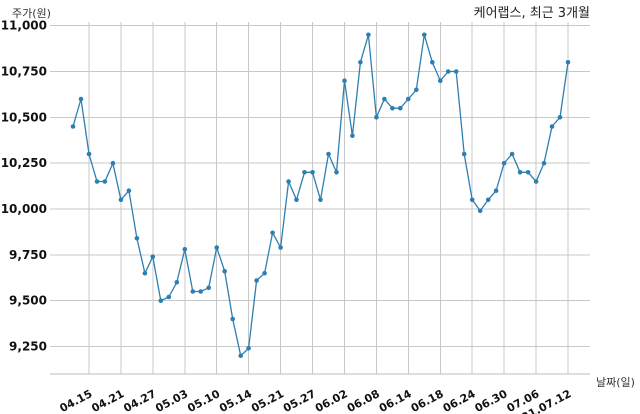 This screenshot has height=414, width=640. Describe the element at coordinates (24, 163) in the screenshot. I see `y-tick-label: 10,250` at that location.